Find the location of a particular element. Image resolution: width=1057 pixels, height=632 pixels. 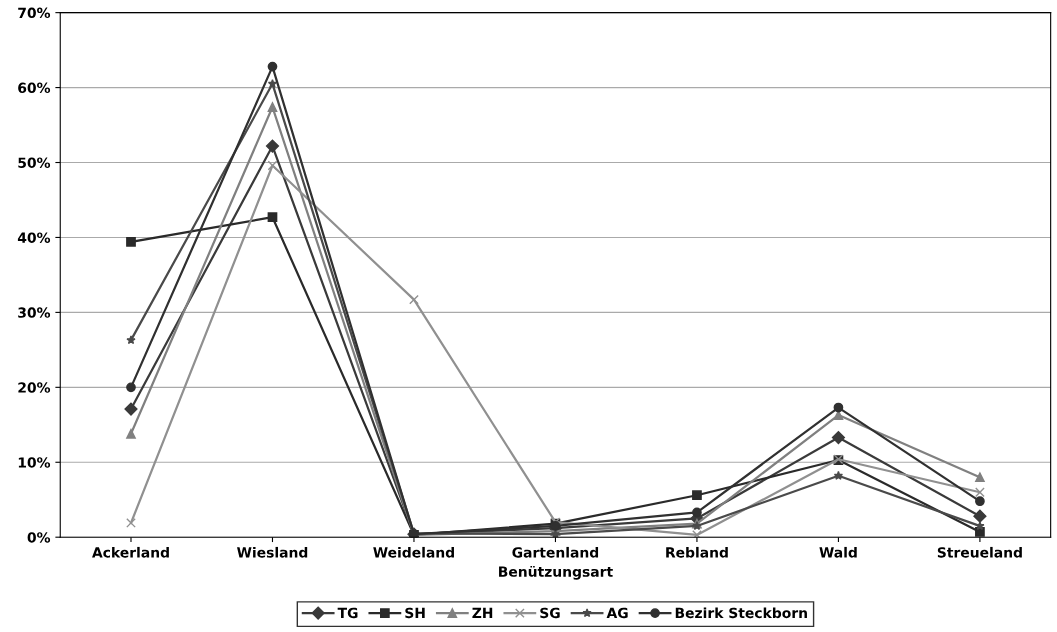

x-tick-label: Wiesland is located at coordinates (272, 552).